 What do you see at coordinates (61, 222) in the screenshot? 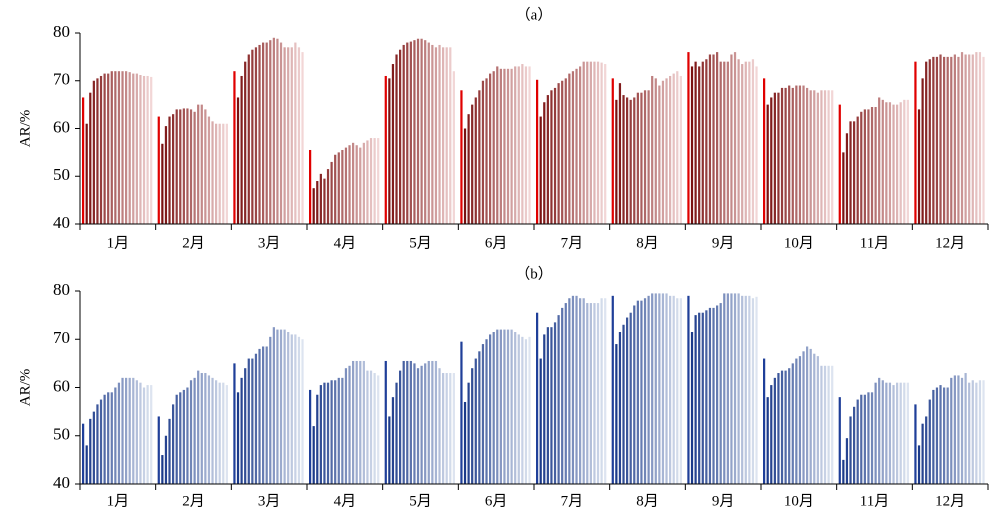
I see `y-tick-label: 40` at bounding box center [61, 222].